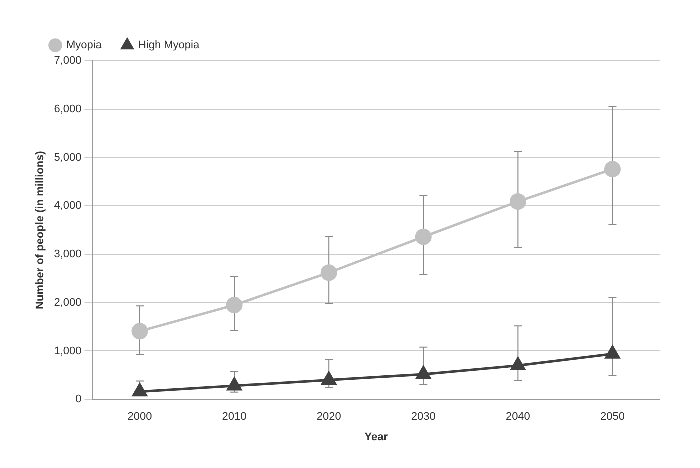 The height and width of the screenshot is (468, 700). I want to click on y-tick-label: 4,000, so click(68, 206).